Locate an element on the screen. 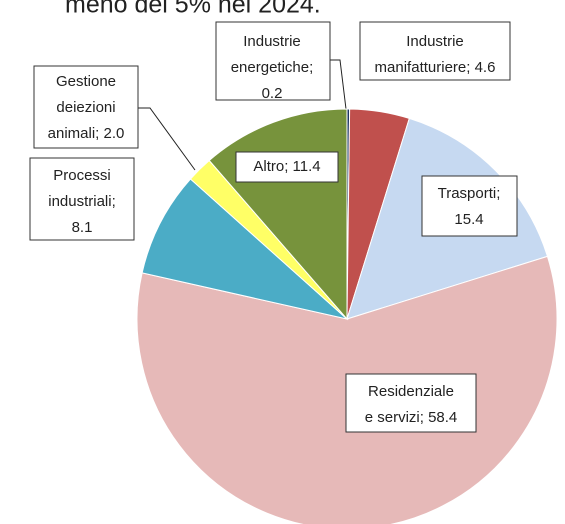  slice is located at coordinates (245, 249).